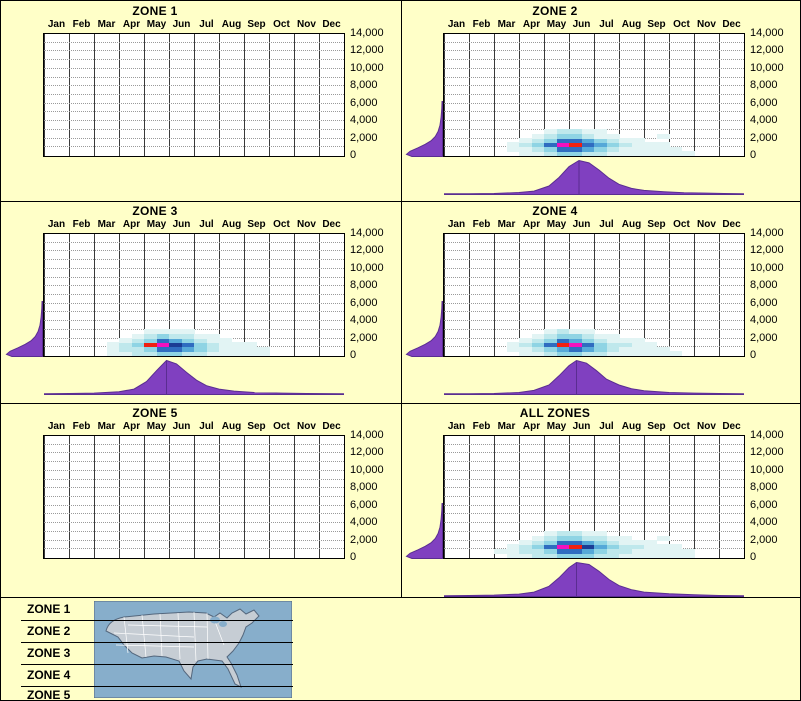 Image resolution: width=801 pixels, height=701 pixels. I want to click on month-label: Mar, so click(106, 24).